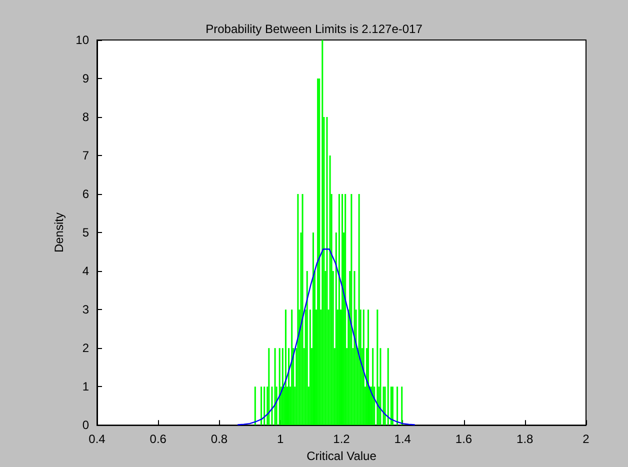 The image size is (628, 467). What do you see at coordinates (586, 439) in the screenshot?
I see `x-tick-label: 2` at bounding box center [586, 439].